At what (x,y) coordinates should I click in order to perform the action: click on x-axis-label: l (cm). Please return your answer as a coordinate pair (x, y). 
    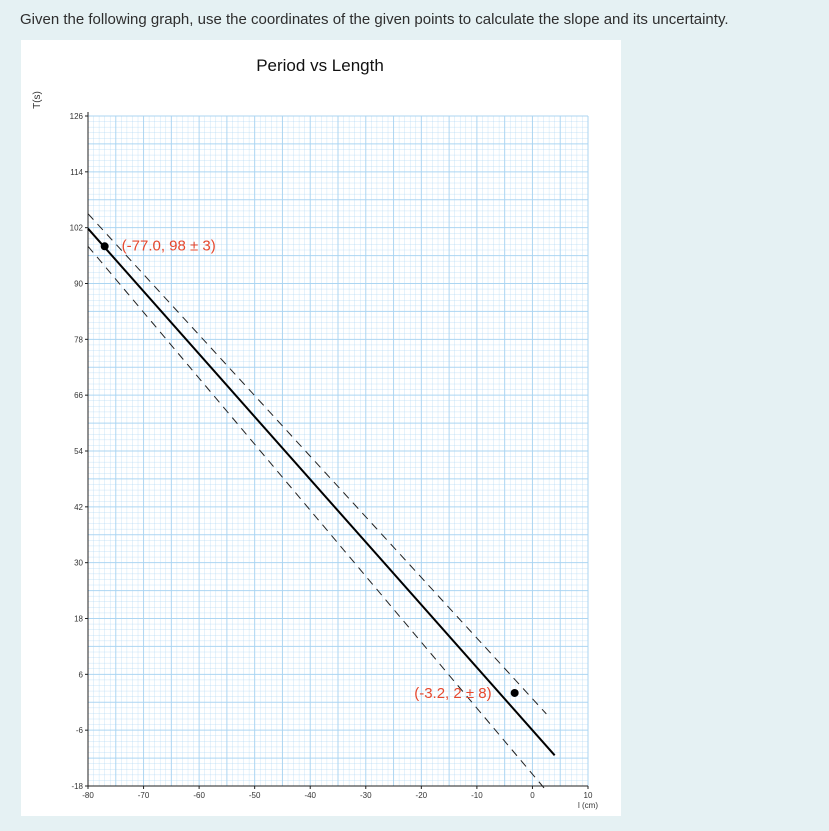
    Looking at the image, I should click on (588, 805).